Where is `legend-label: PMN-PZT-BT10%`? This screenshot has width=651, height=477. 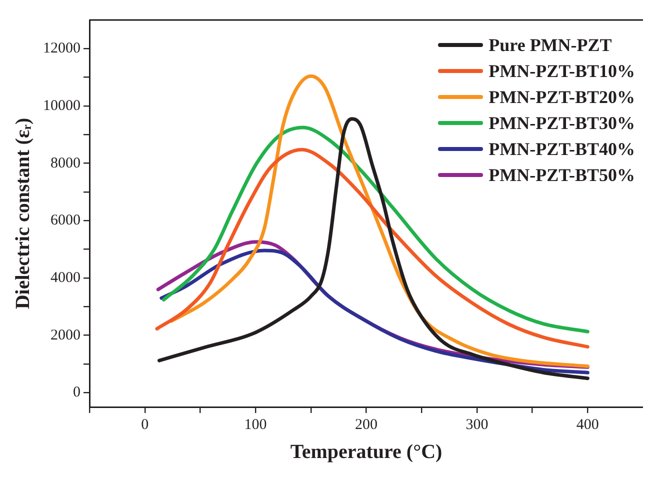
legend-label: PMN-PZT-BT10% is located at coordinates (561, 71).